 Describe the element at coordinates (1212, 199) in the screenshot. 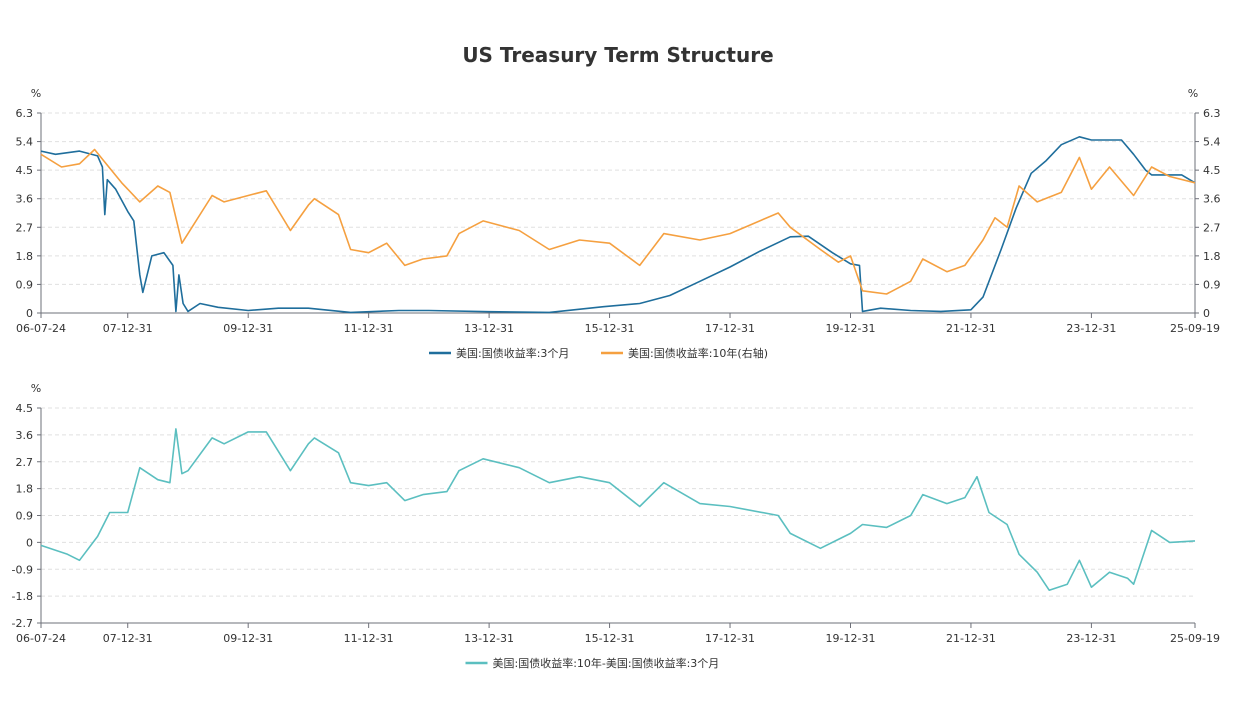

I see `right-y-tick-label: 3.6` at that location.